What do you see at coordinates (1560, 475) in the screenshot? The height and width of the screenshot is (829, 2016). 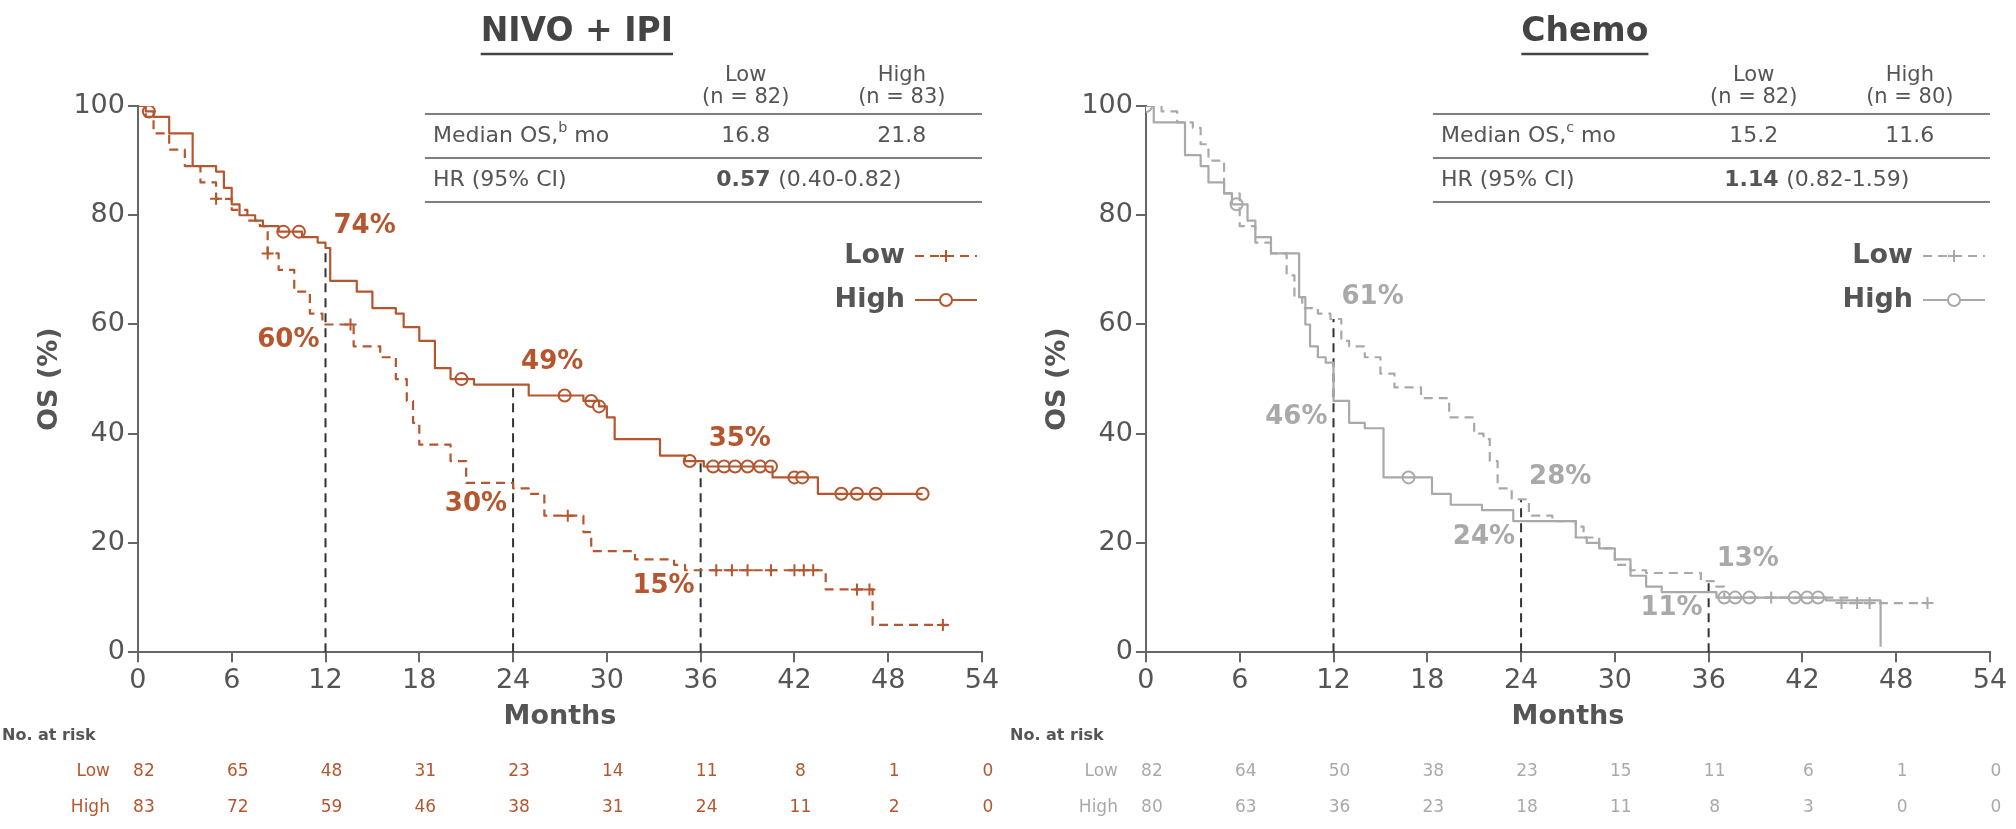 I see `annotation: 28%` at bounding box center [1560, 475].